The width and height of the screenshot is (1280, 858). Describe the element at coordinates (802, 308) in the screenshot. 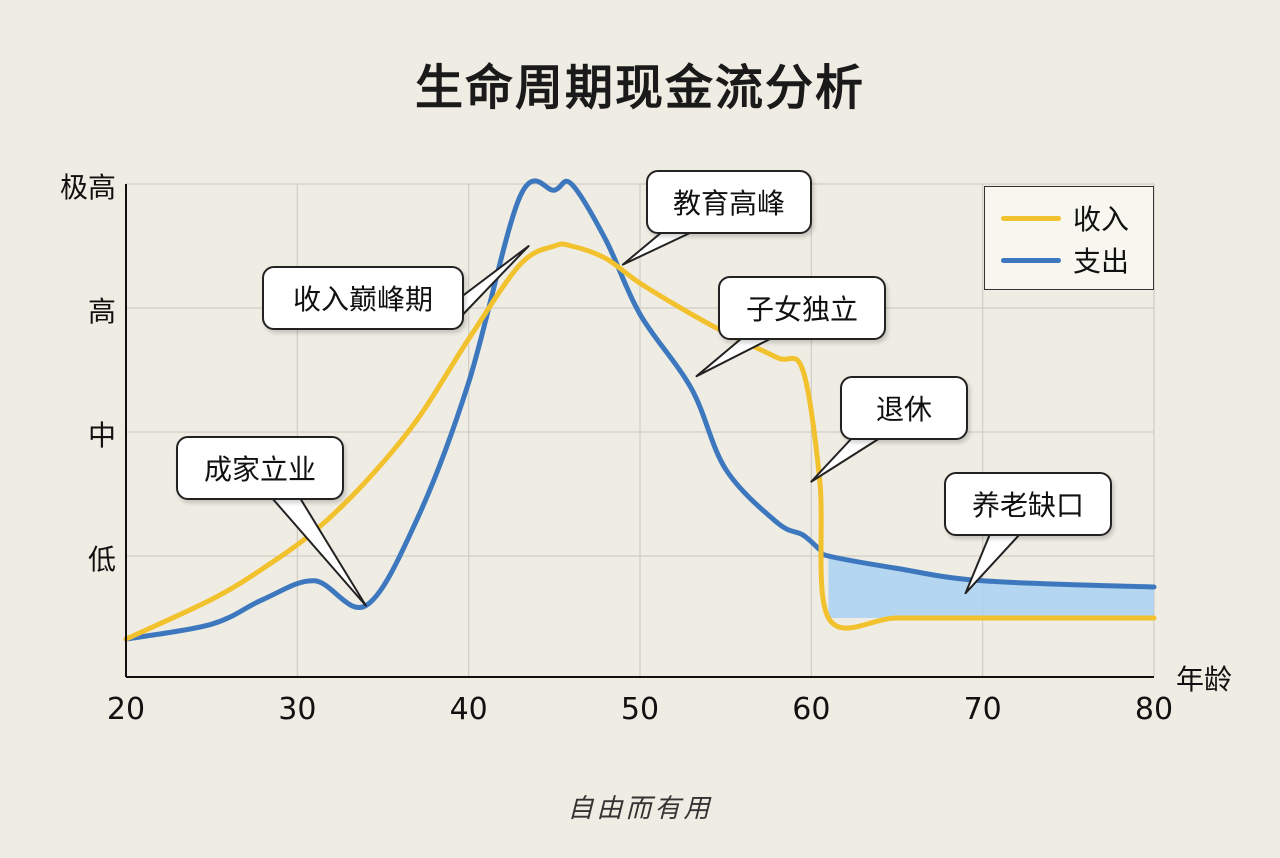

I see `annotation-callout: 子女独立` at that location.